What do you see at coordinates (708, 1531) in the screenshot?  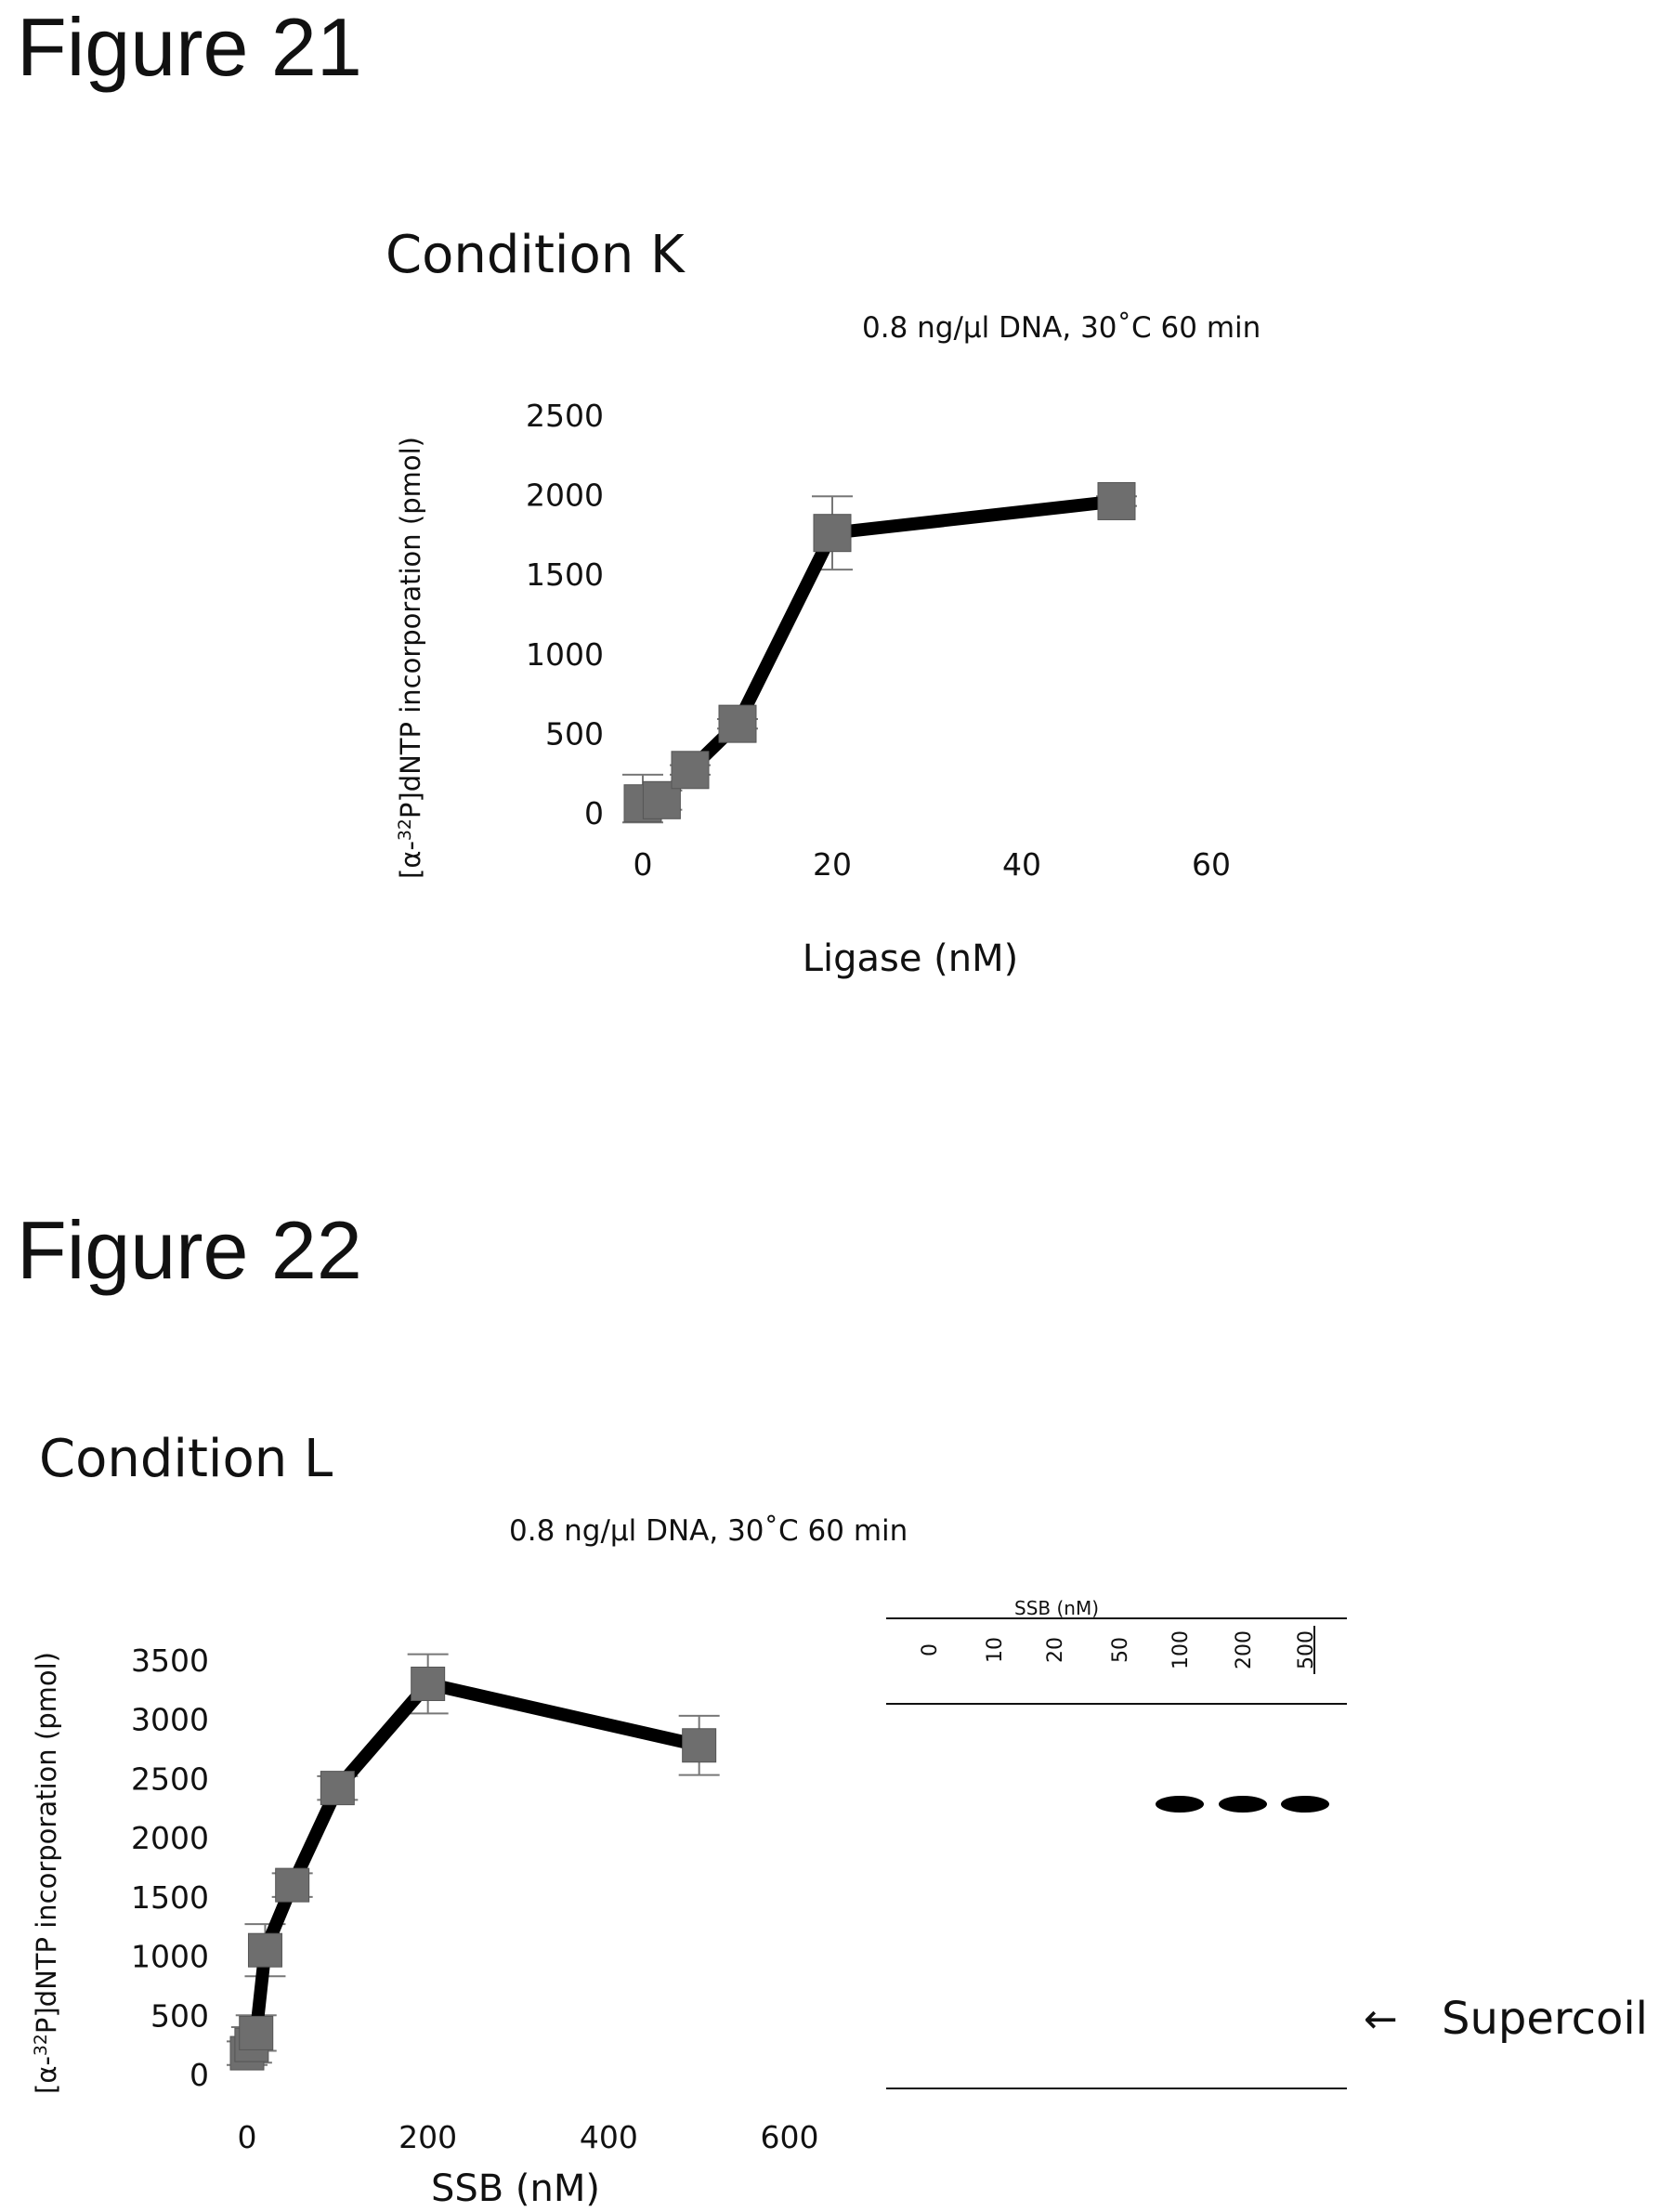 I see `chart-2-subtitle: 0.8 ng/µl DNA, 30˚C 60 min` at bounding box center [708, 1531].